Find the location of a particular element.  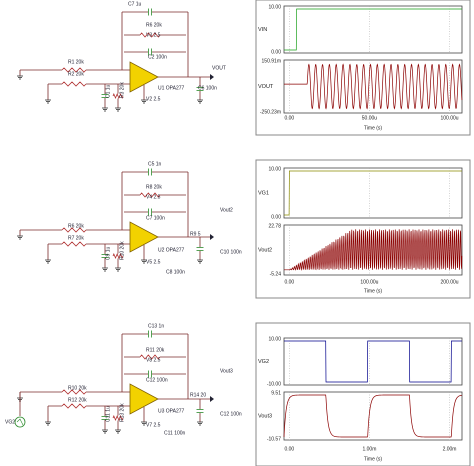

trace-top: 150.91m is located at coordinates (271, 61).